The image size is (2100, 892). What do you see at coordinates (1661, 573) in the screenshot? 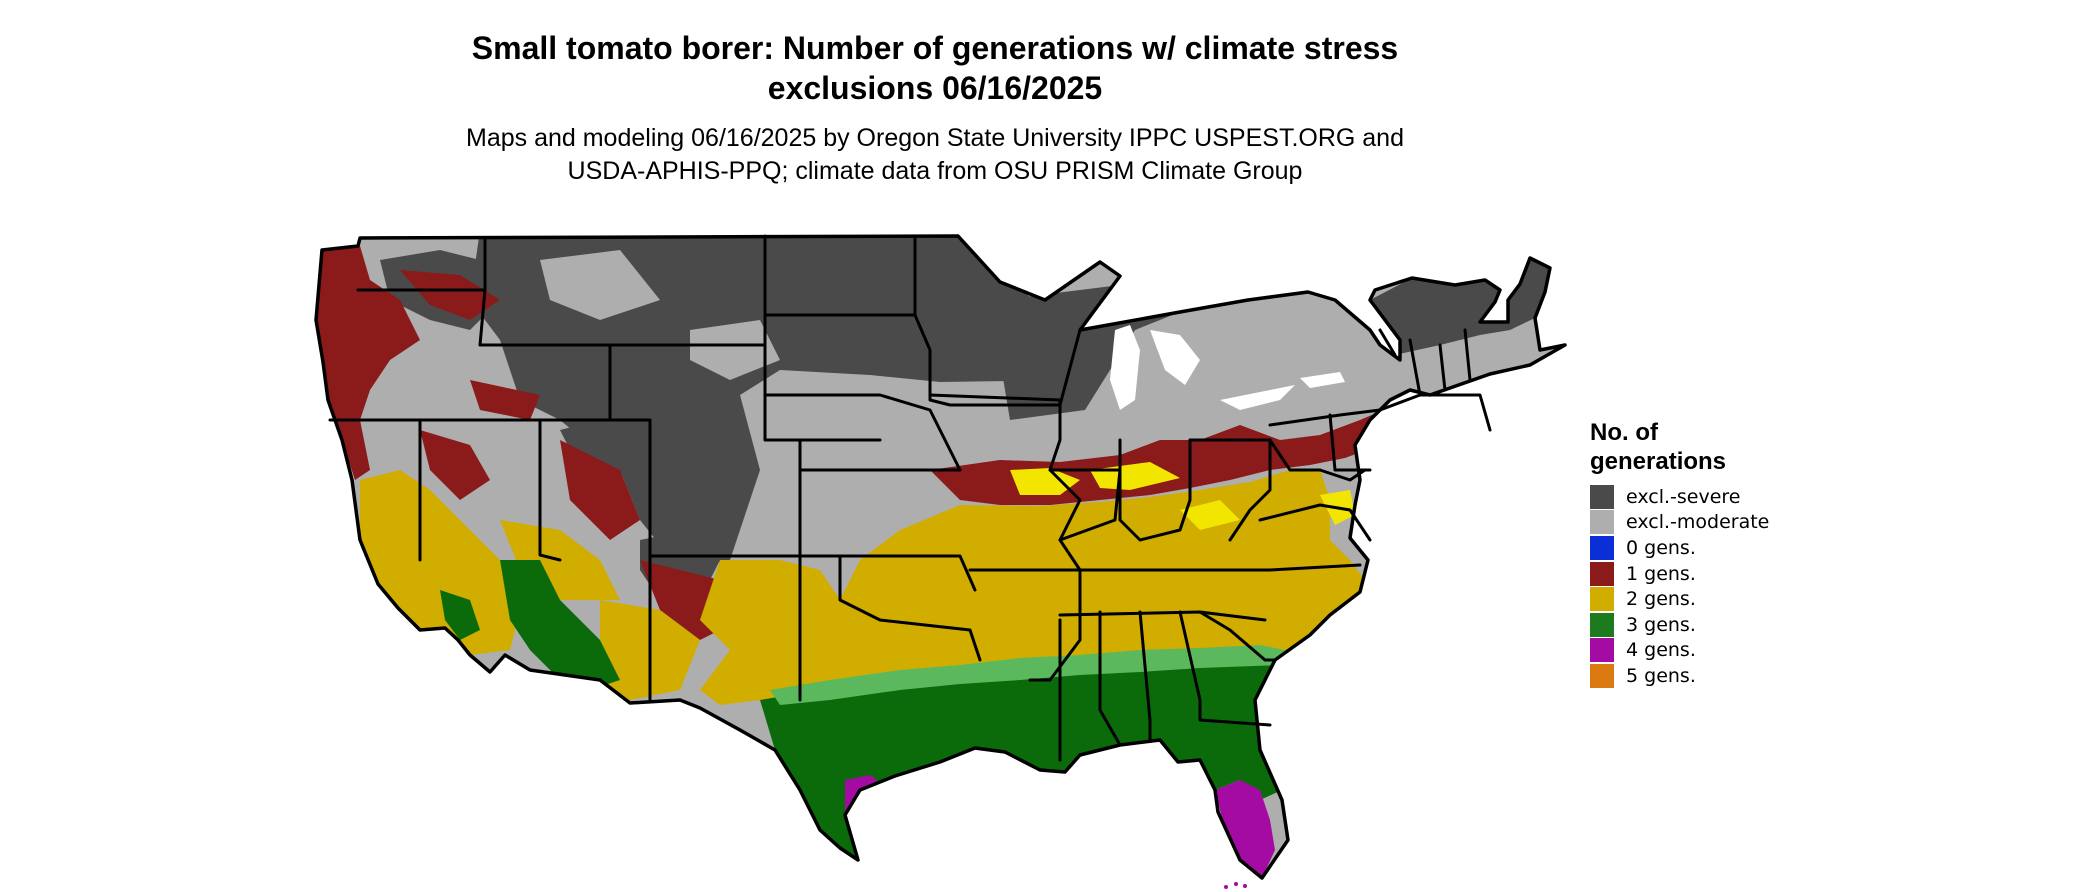
I see `legend-label: 1 gens.` at bounding box center [1661, 573].